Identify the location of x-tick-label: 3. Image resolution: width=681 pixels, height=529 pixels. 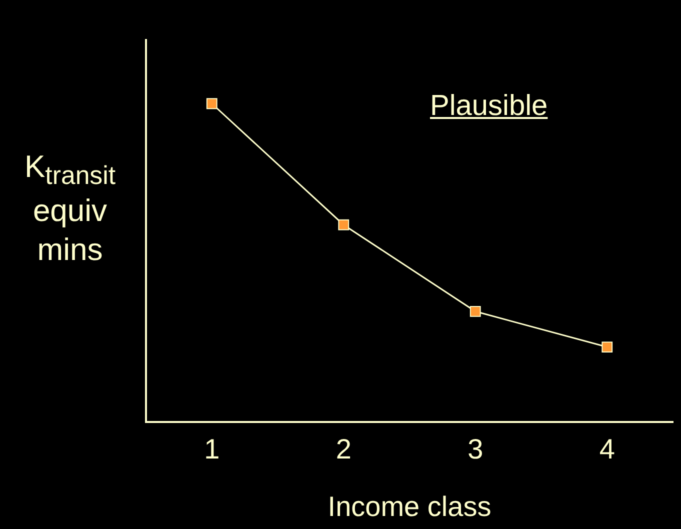
(476, 448).